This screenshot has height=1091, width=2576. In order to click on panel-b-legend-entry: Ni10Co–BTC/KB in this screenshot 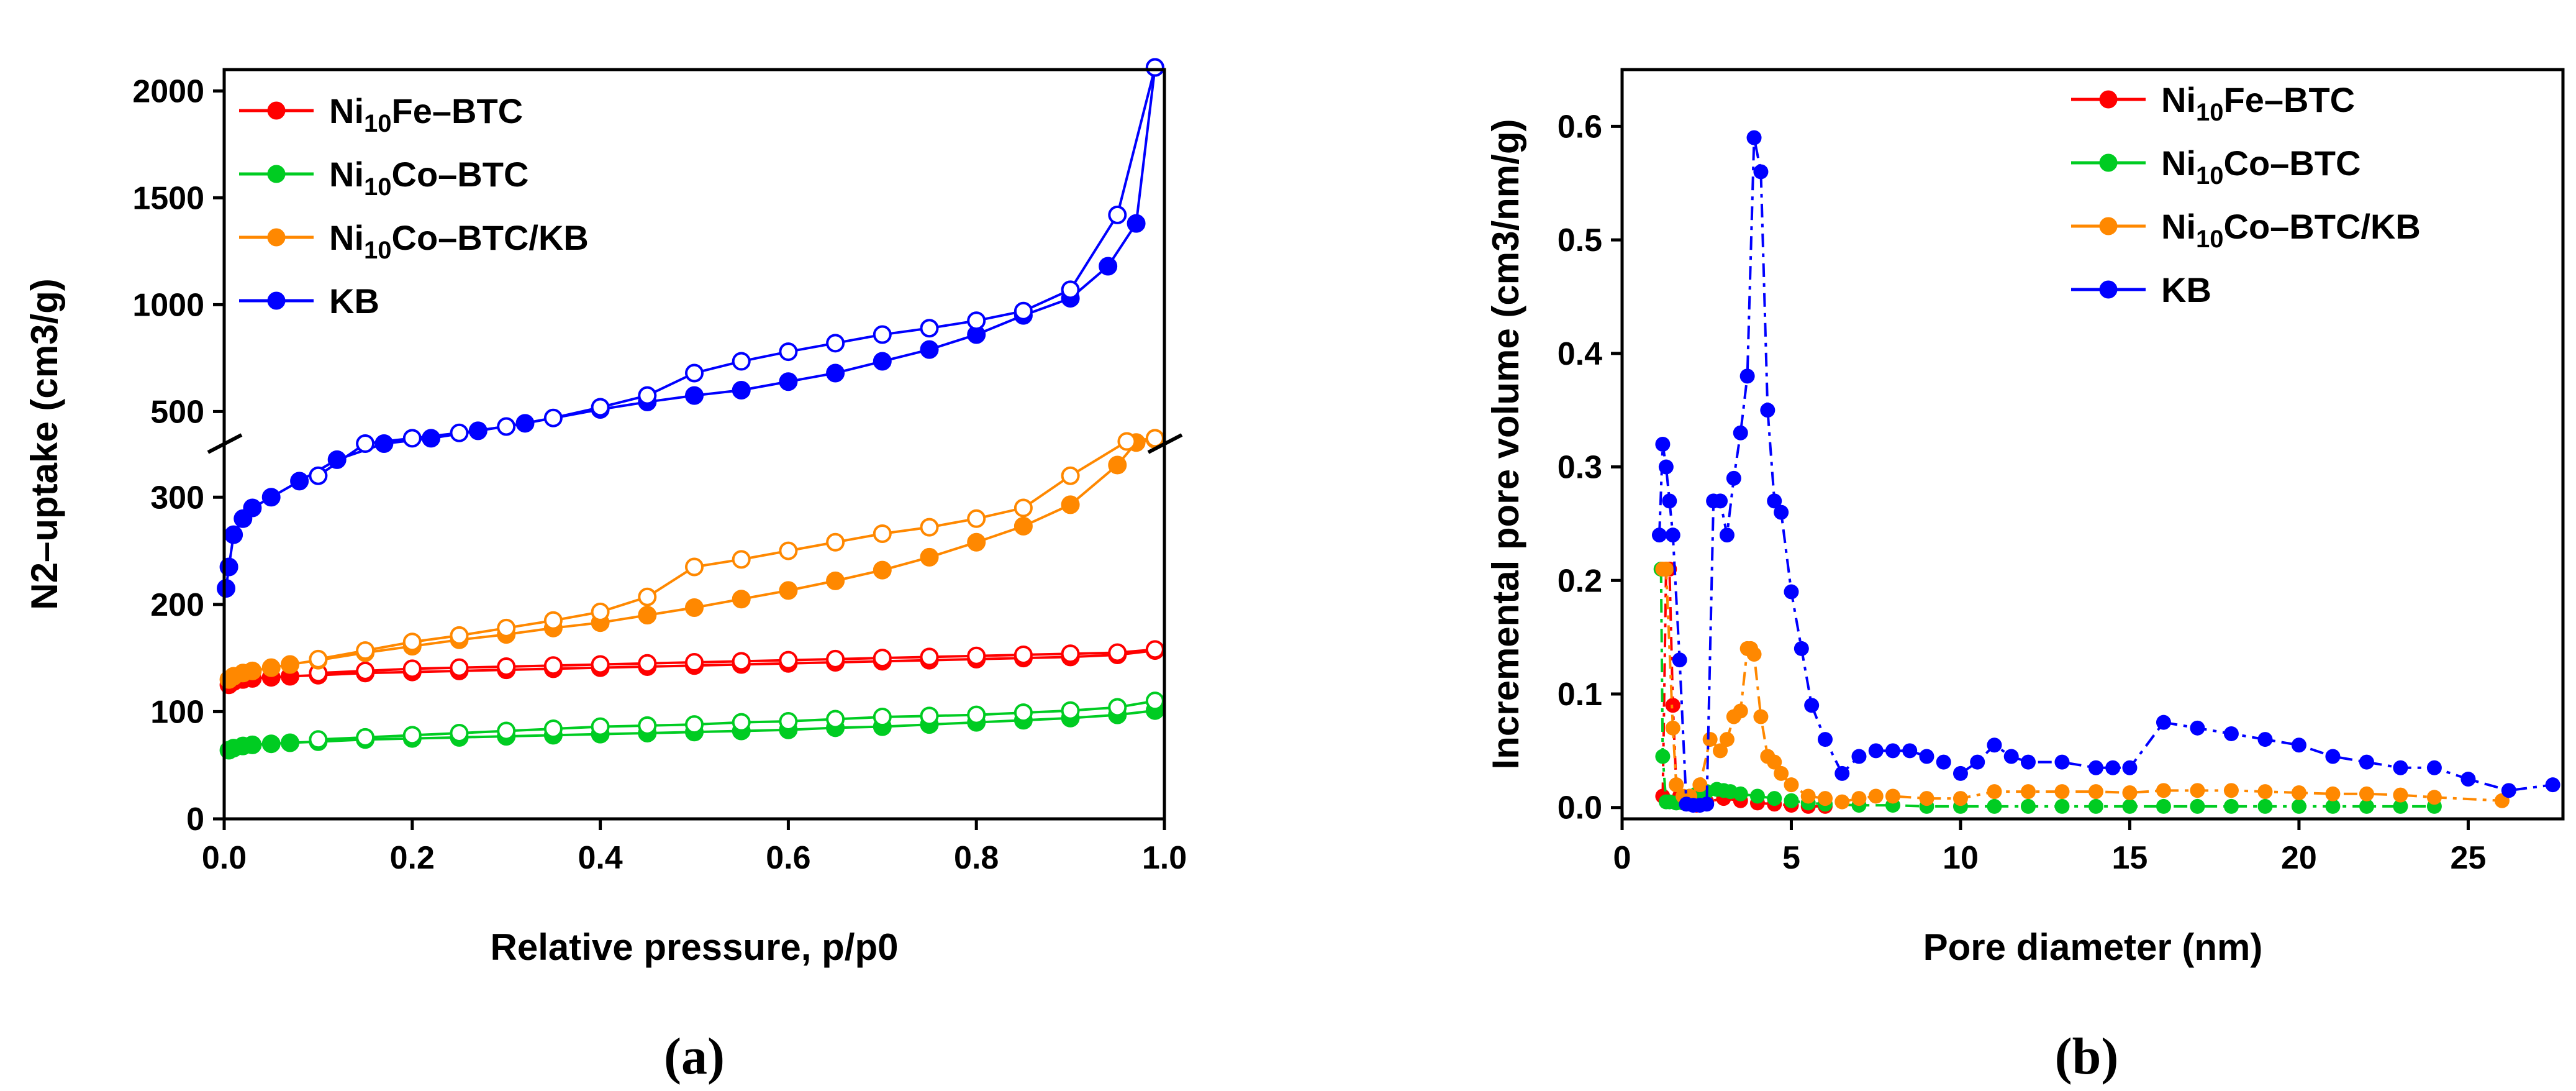, I will do `click(2246, 230)`.